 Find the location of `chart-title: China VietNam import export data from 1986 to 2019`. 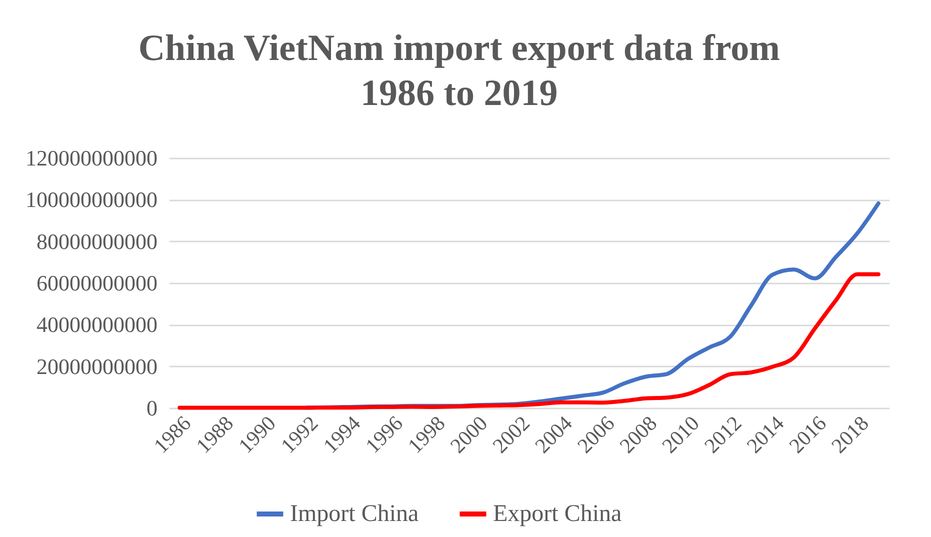

chart-title: China VietNam import export data from 1986 to 2019 is located at coordinates (459, 71).